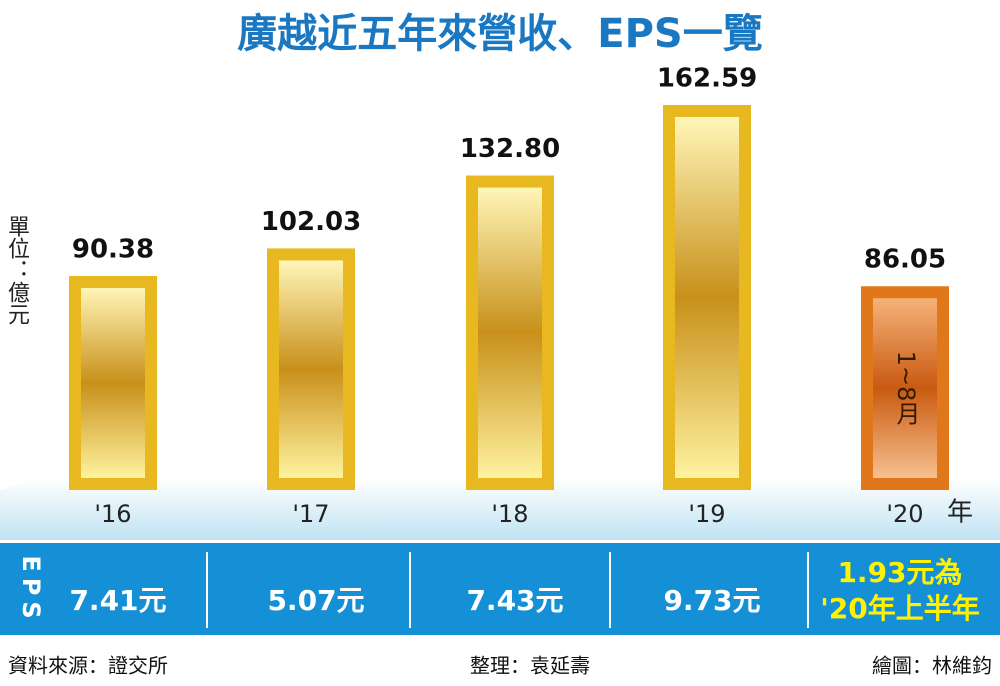  I want to click on x-tick-label: '16, so click(112, 514).